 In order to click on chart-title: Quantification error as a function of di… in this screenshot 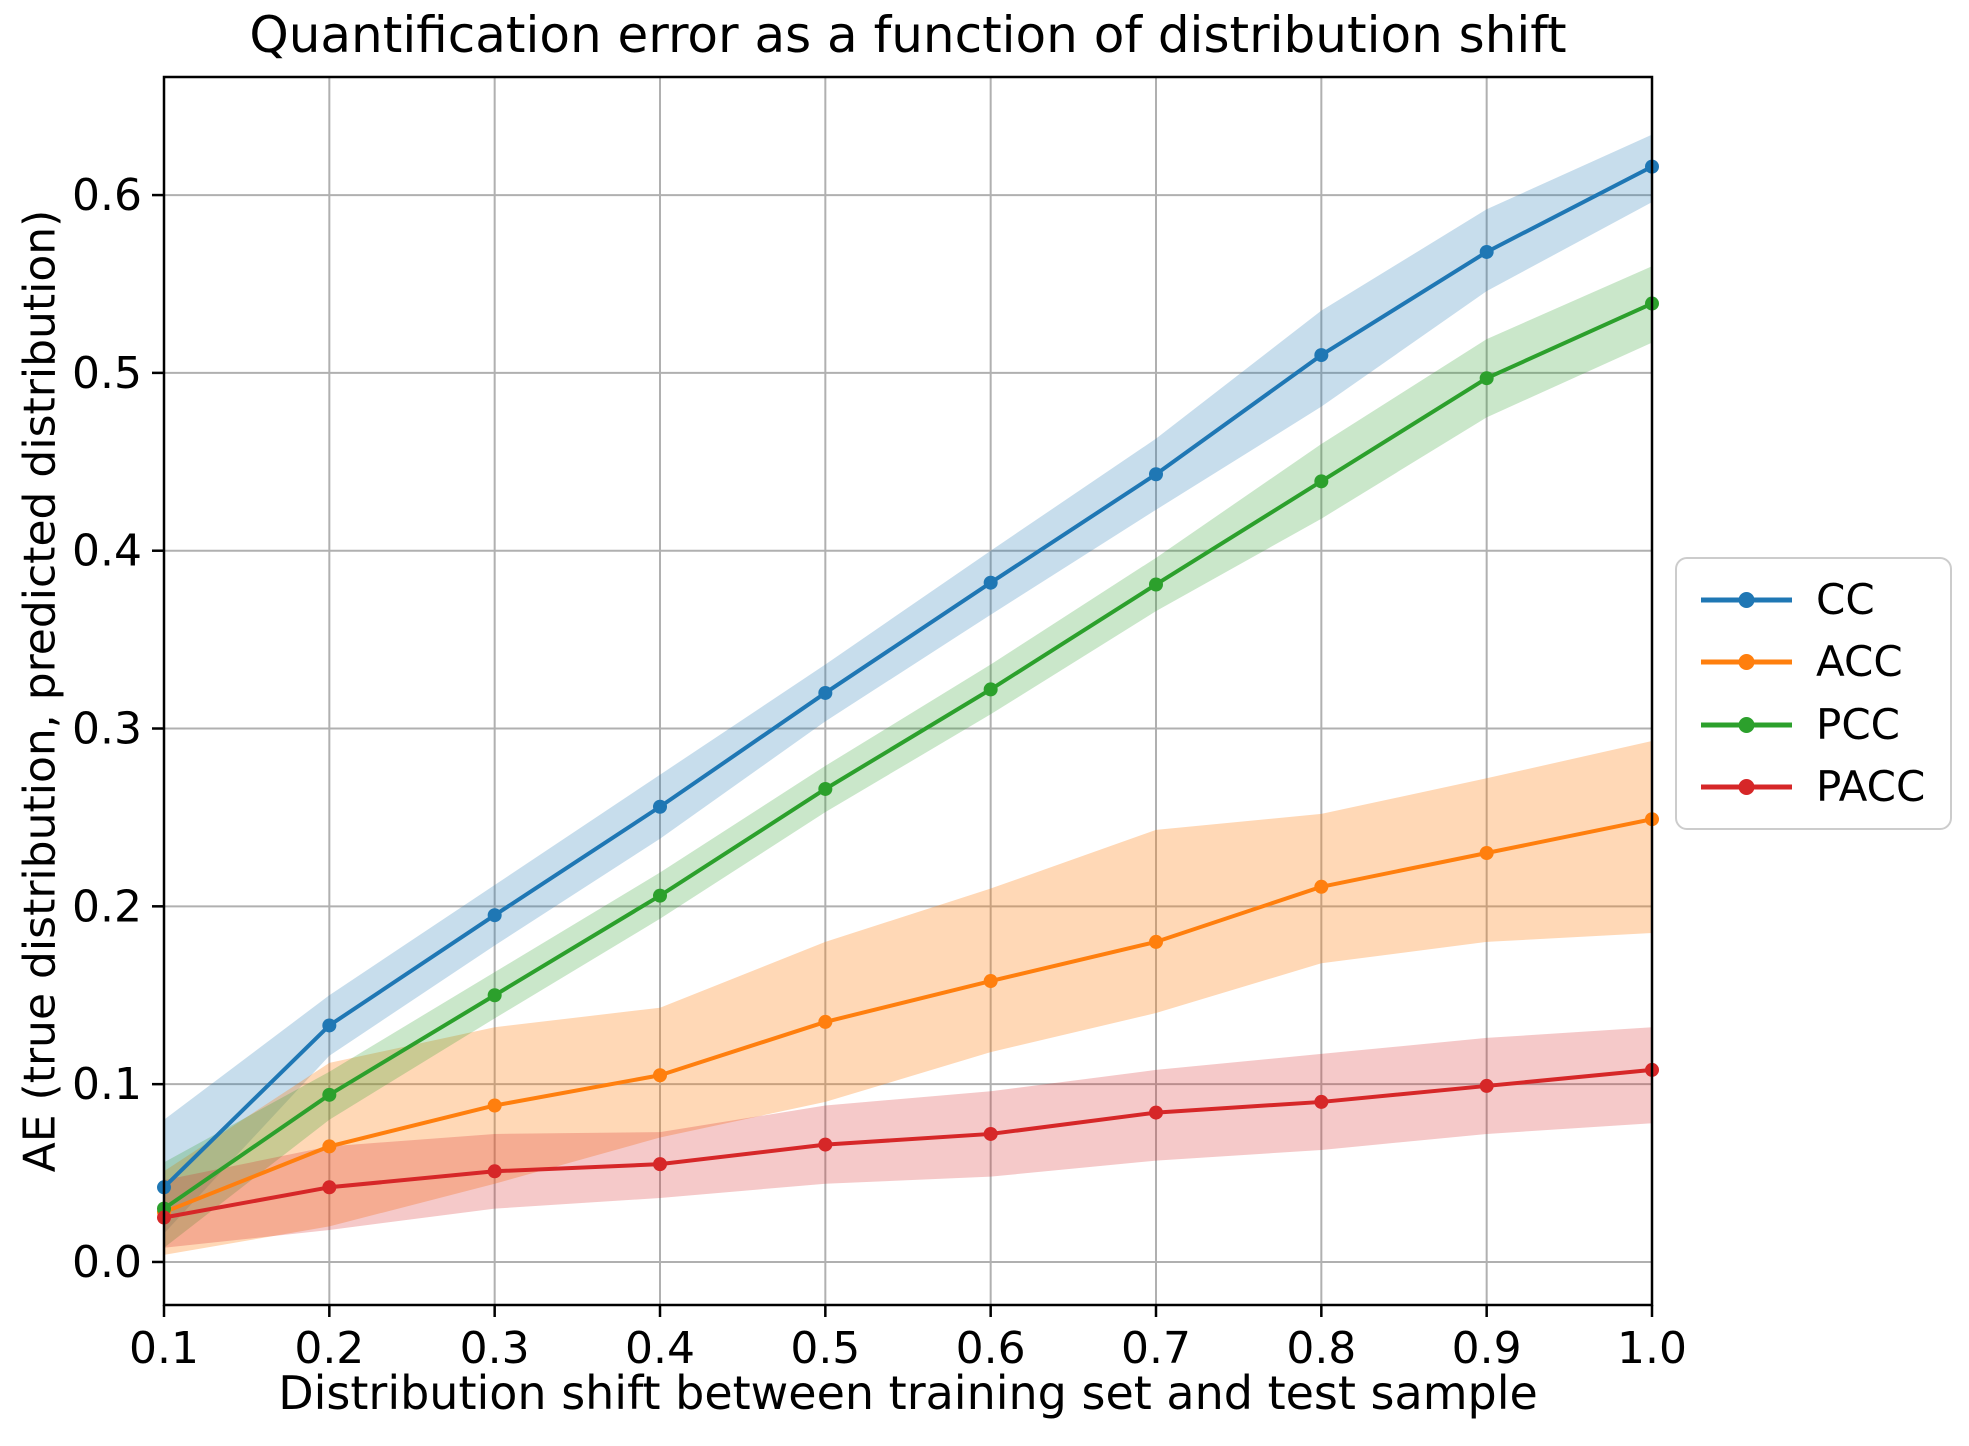, I will do `click(908, 35)`.